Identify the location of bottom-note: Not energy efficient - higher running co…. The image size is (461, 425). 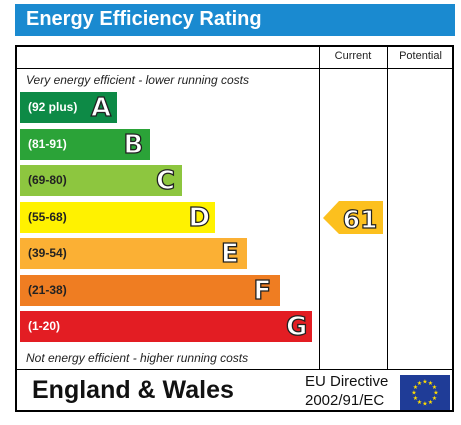
(137, 358).